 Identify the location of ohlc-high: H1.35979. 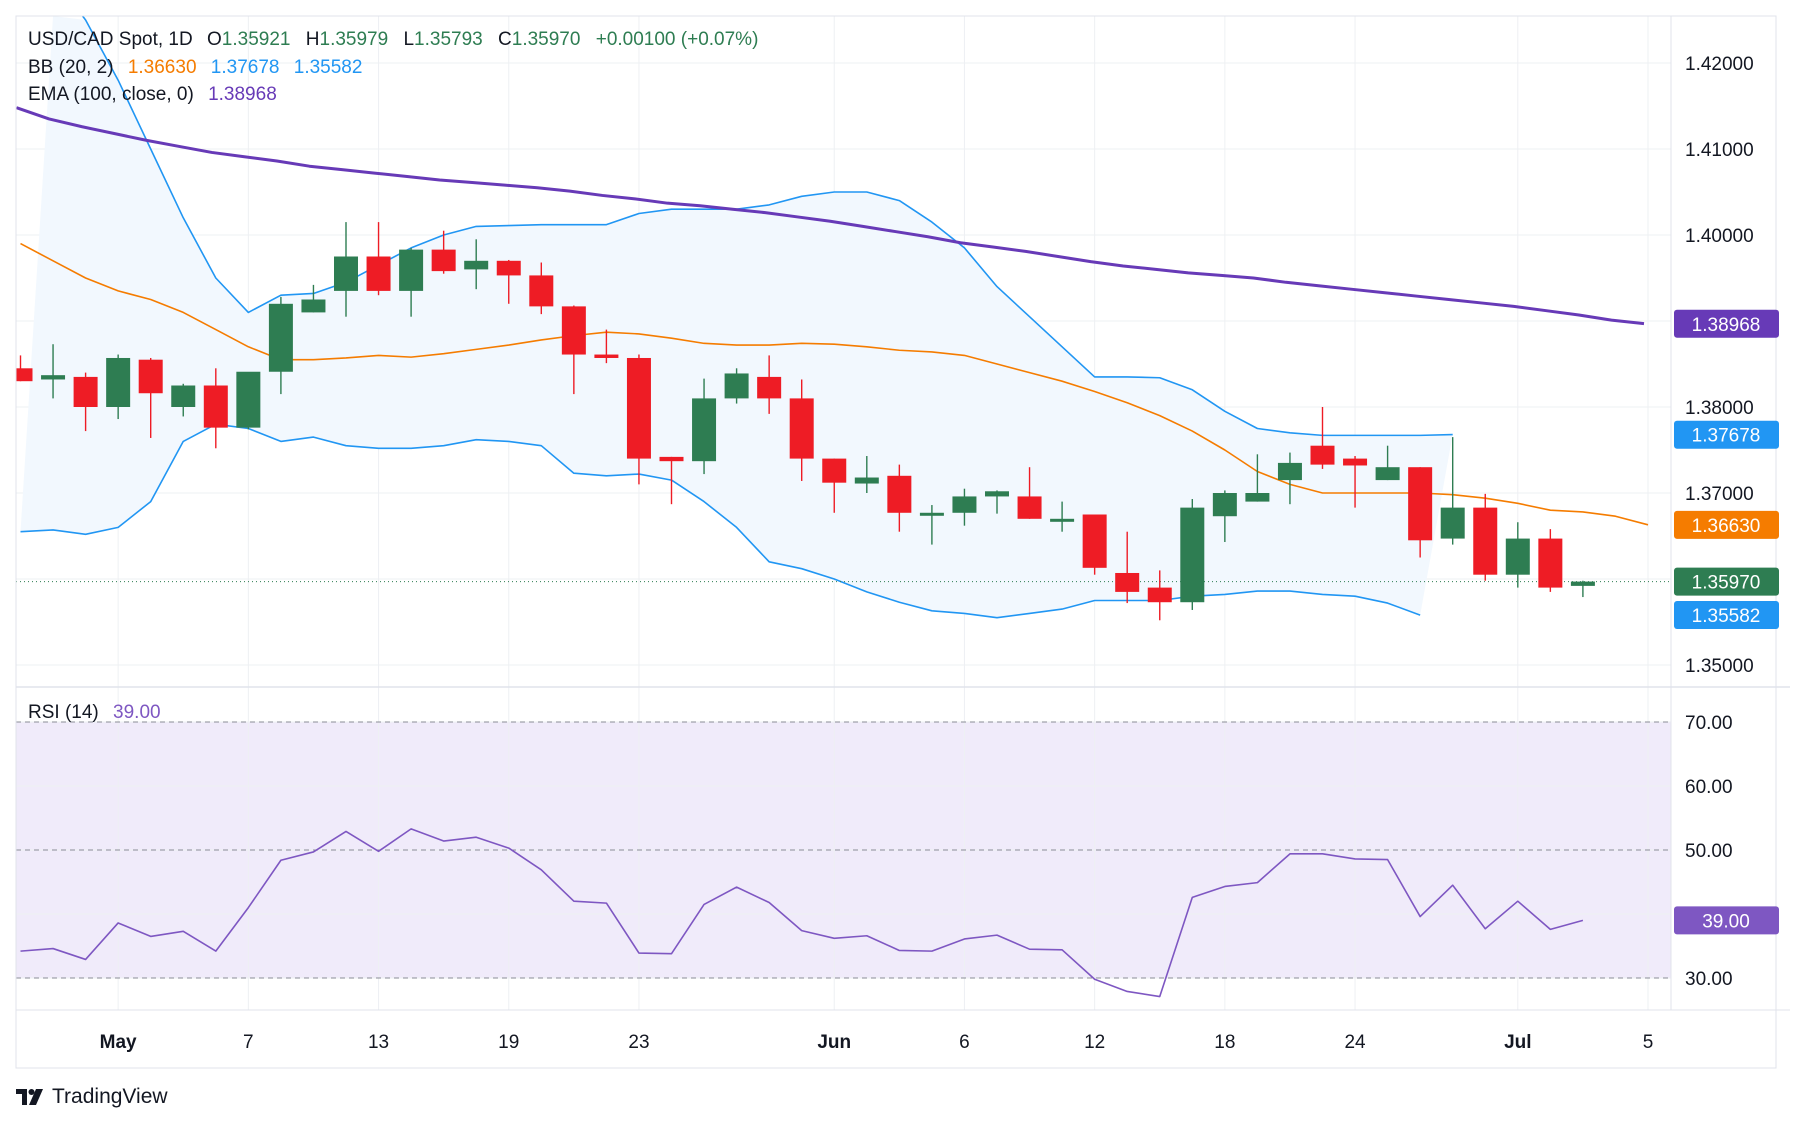
(347, 39).